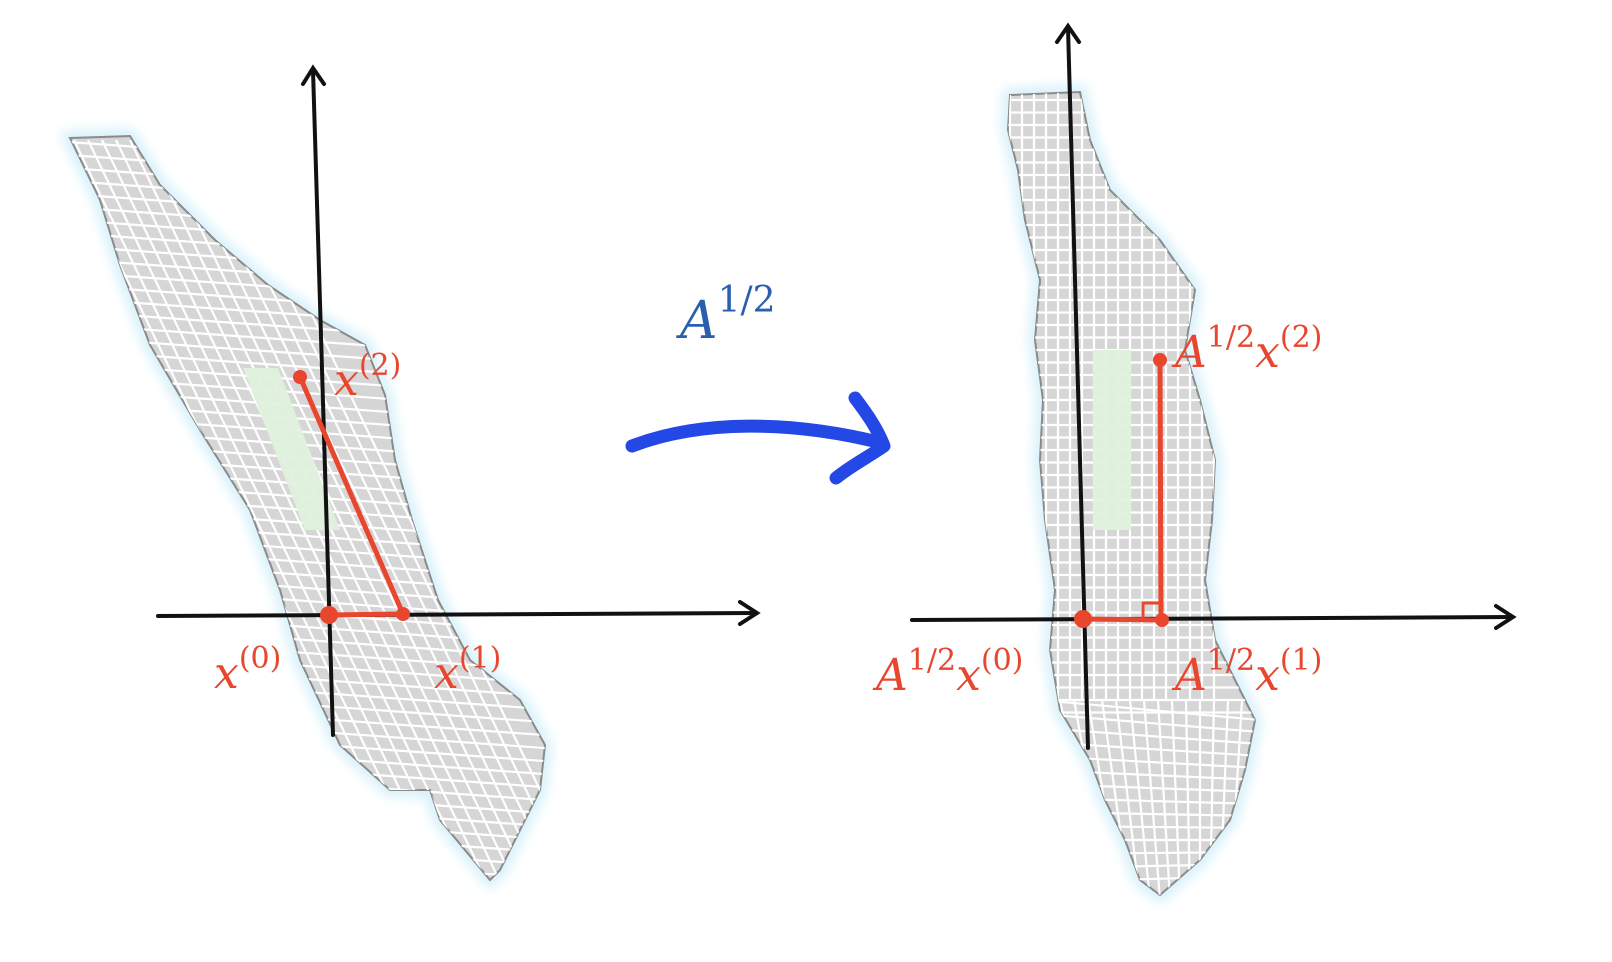  I want to click on right-y-axis, so click(1078, 388).